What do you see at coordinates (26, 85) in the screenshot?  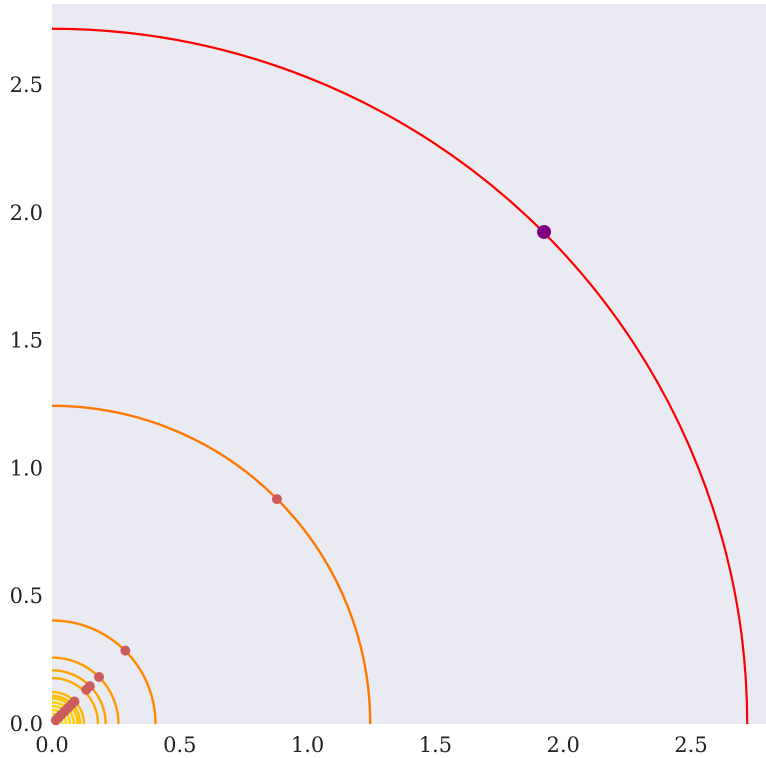 I see `y-tick-label: 2.5` at bounding box center [26, 85].